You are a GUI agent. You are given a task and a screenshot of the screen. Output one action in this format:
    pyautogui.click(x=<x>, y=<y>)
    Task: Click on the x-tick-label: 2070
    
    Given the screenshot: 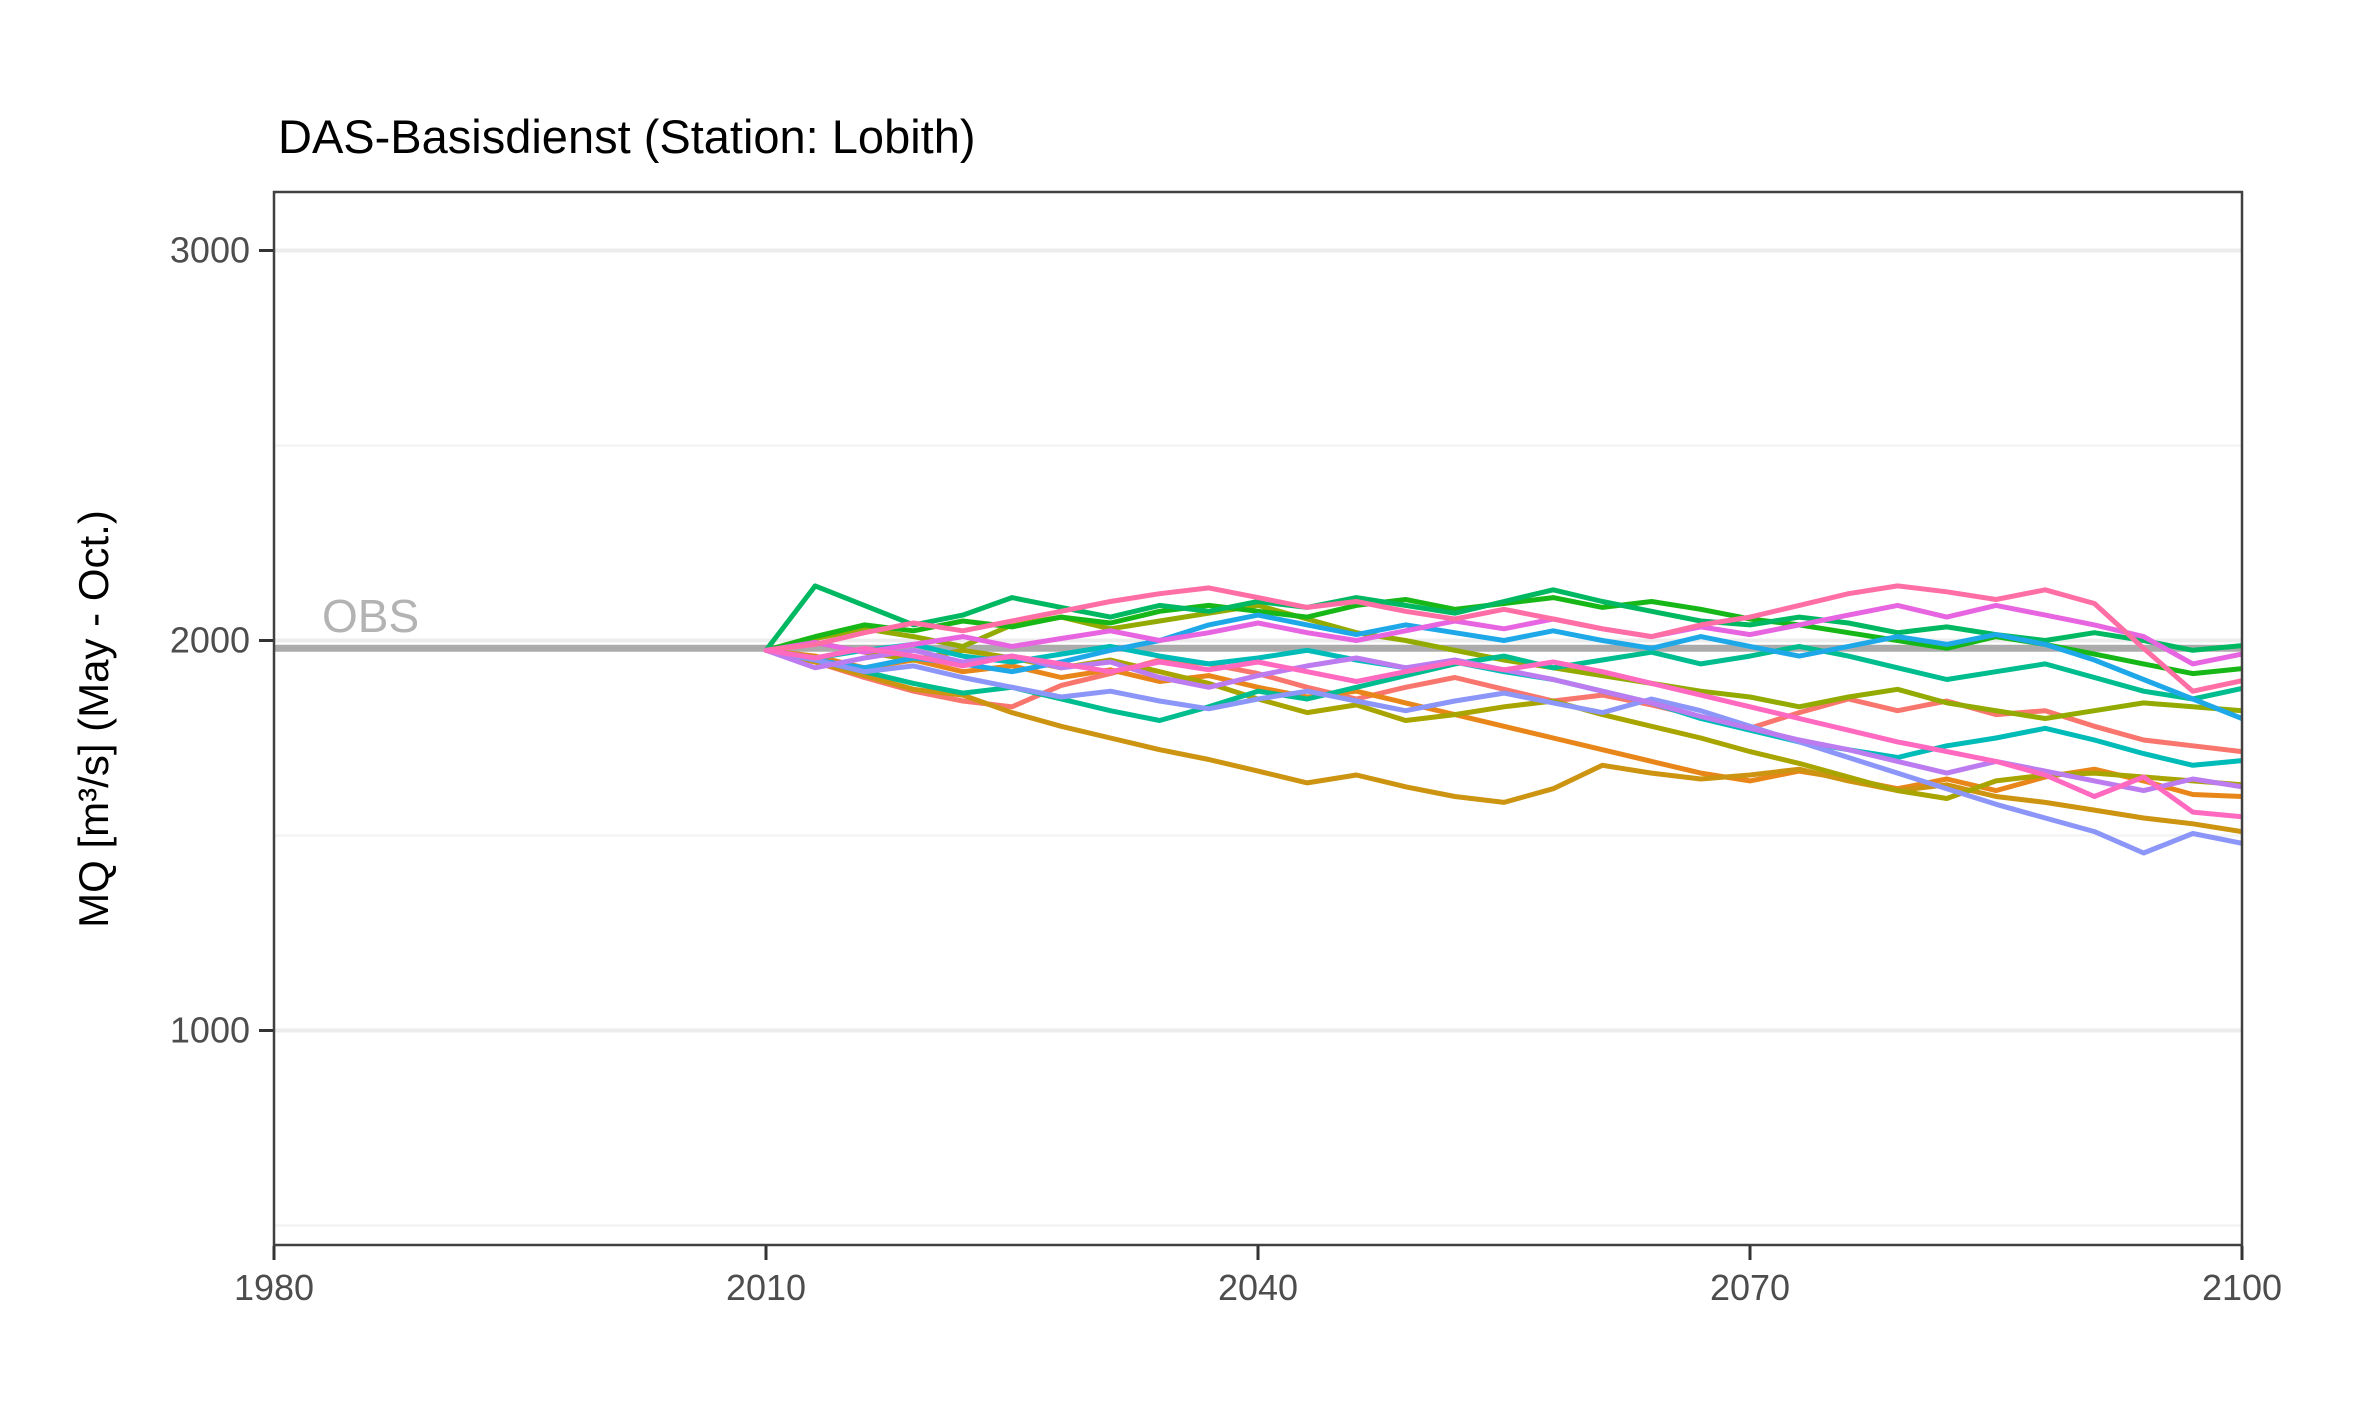 What is the action you would take?
    pyautogui.click(x=1750, y=1287)
    